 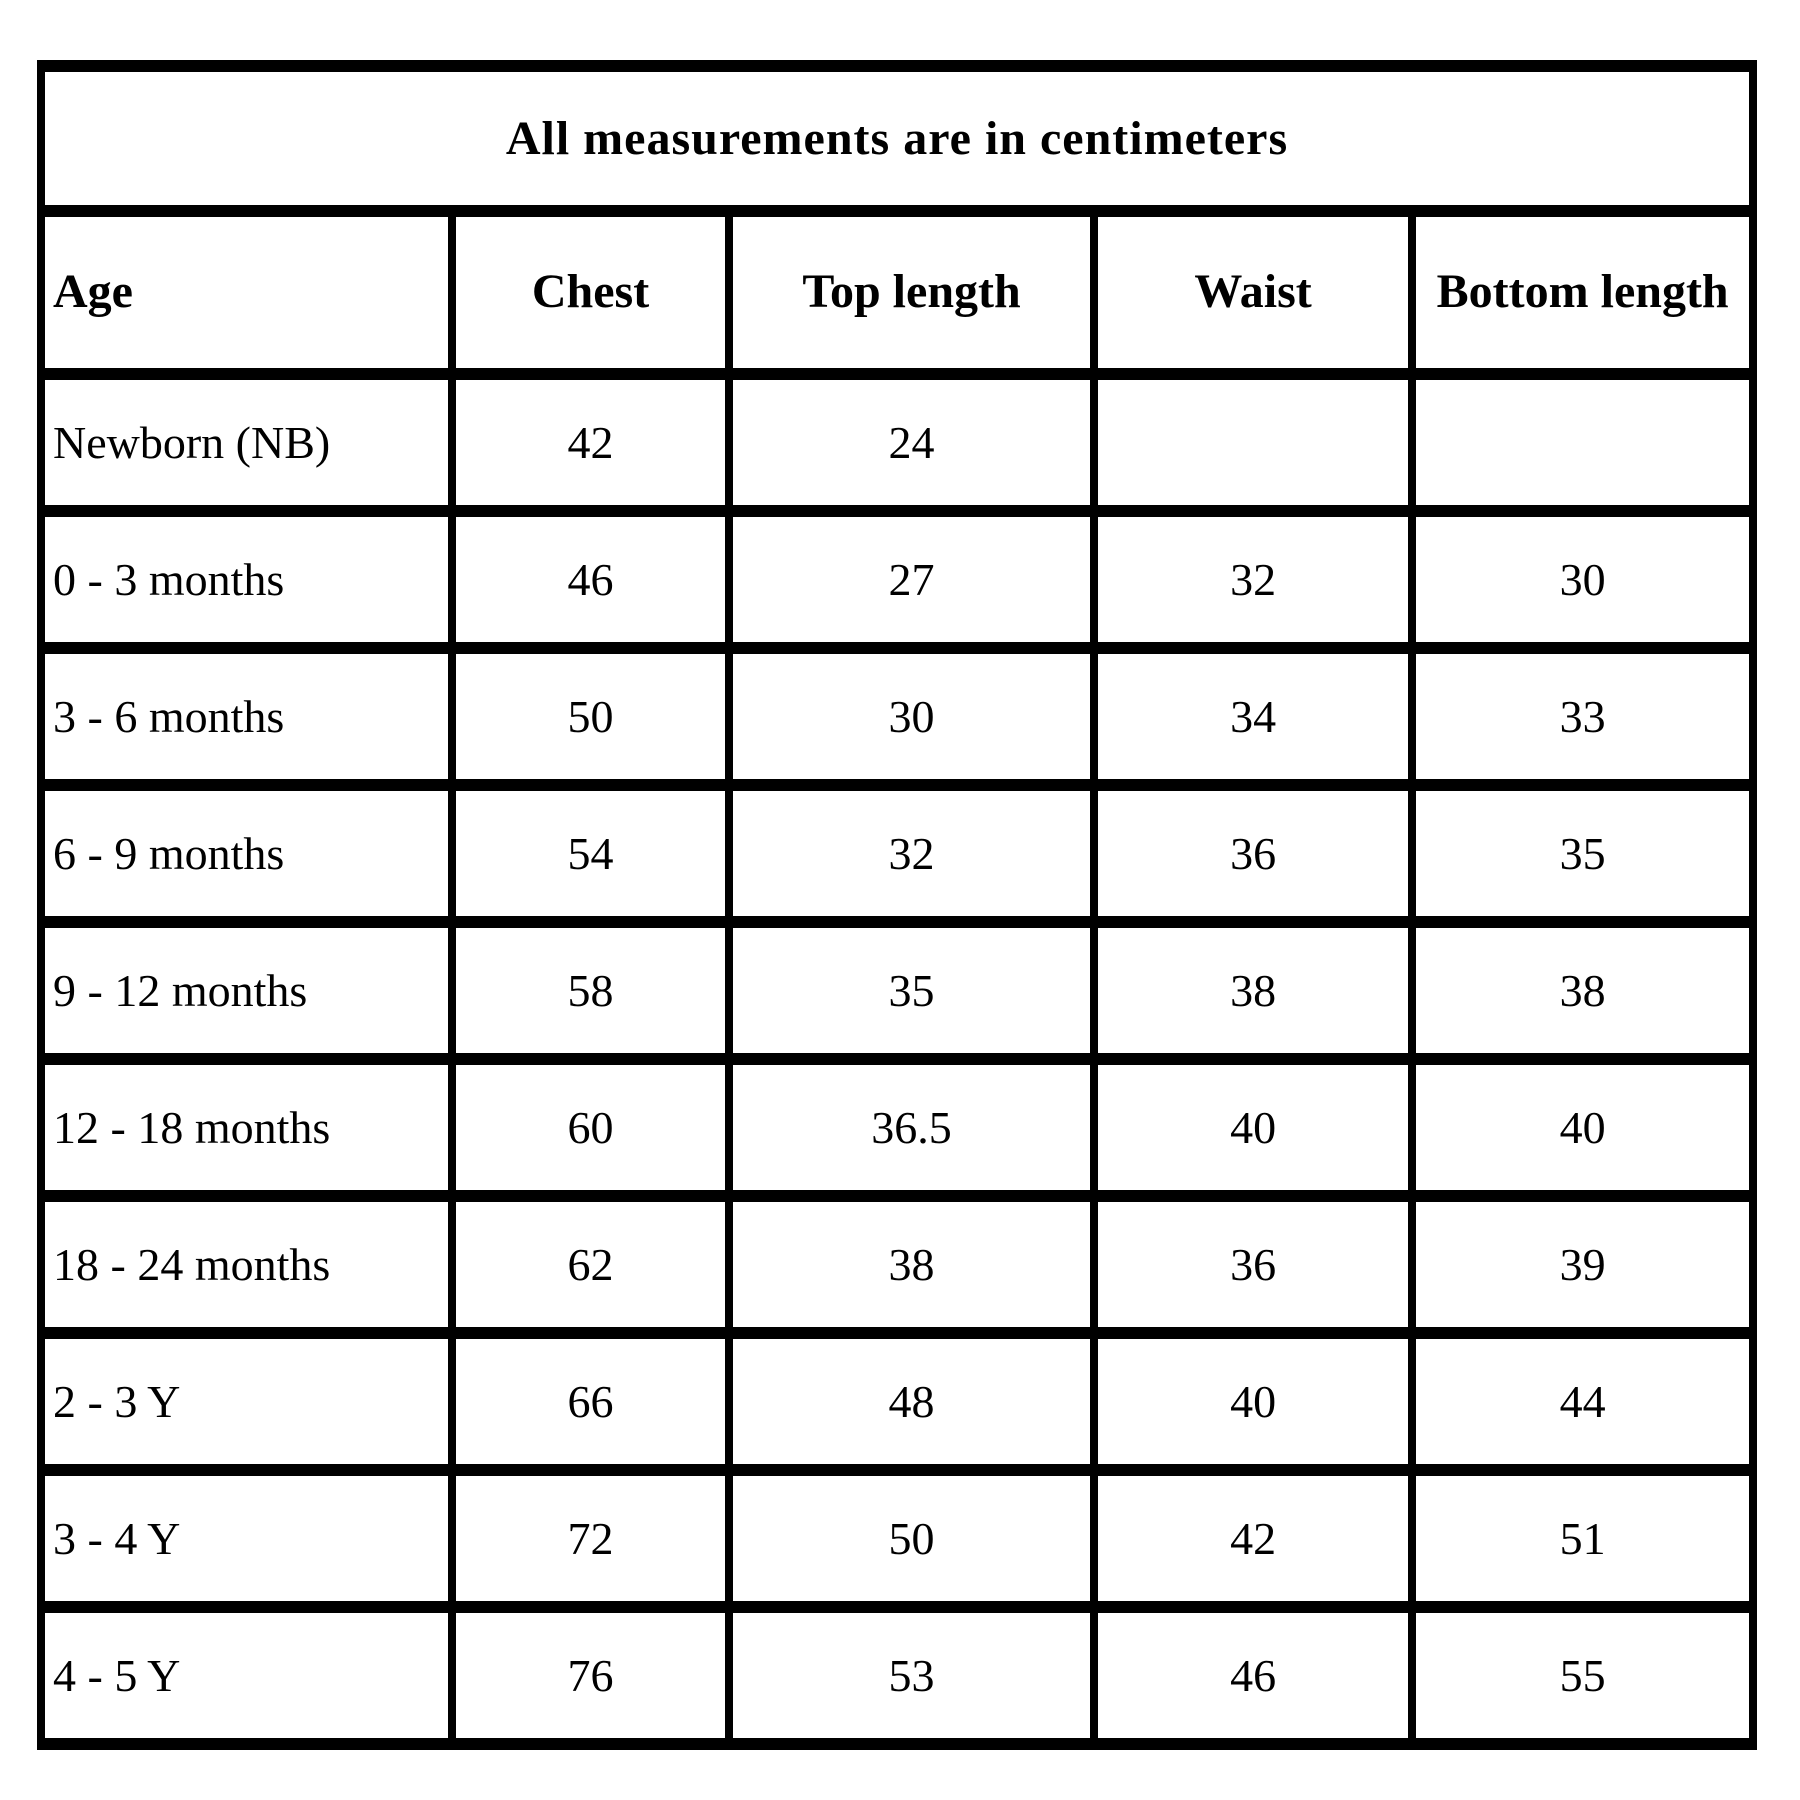 What do you see at coordinates (1582, 1264) in the screenshot?
I see `bottom-length-cell: 39` at bounding box center [1582, 1264].